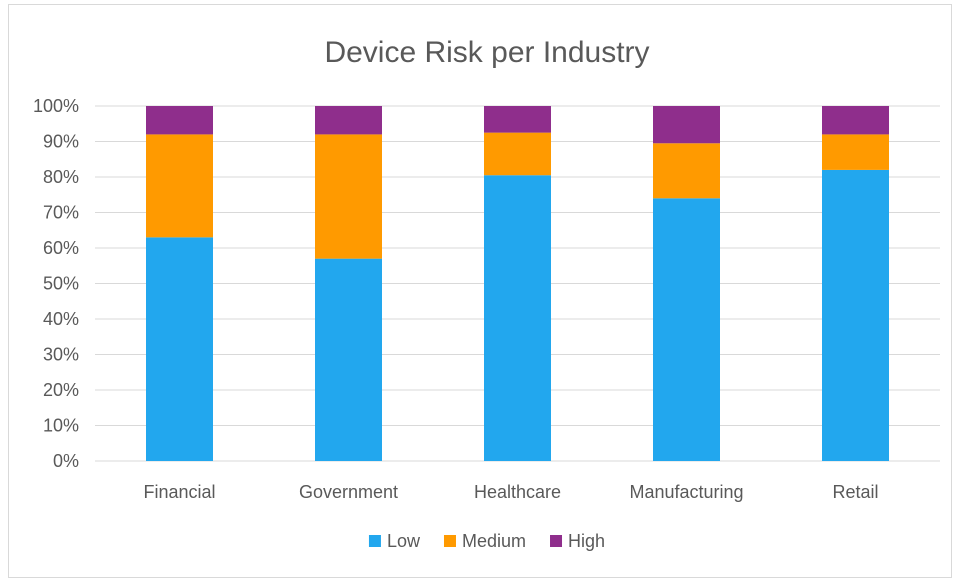 The width and height of the screenshot is (956, 580). I want to click on legend-label-low: Low, so click(404, 541).